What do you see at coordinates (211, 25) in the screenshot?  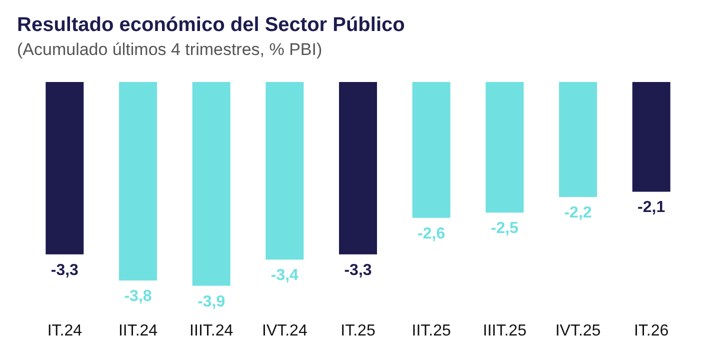 I see `chart-title: Resultado económico del Sector Público` at bounding box center [211, 25].